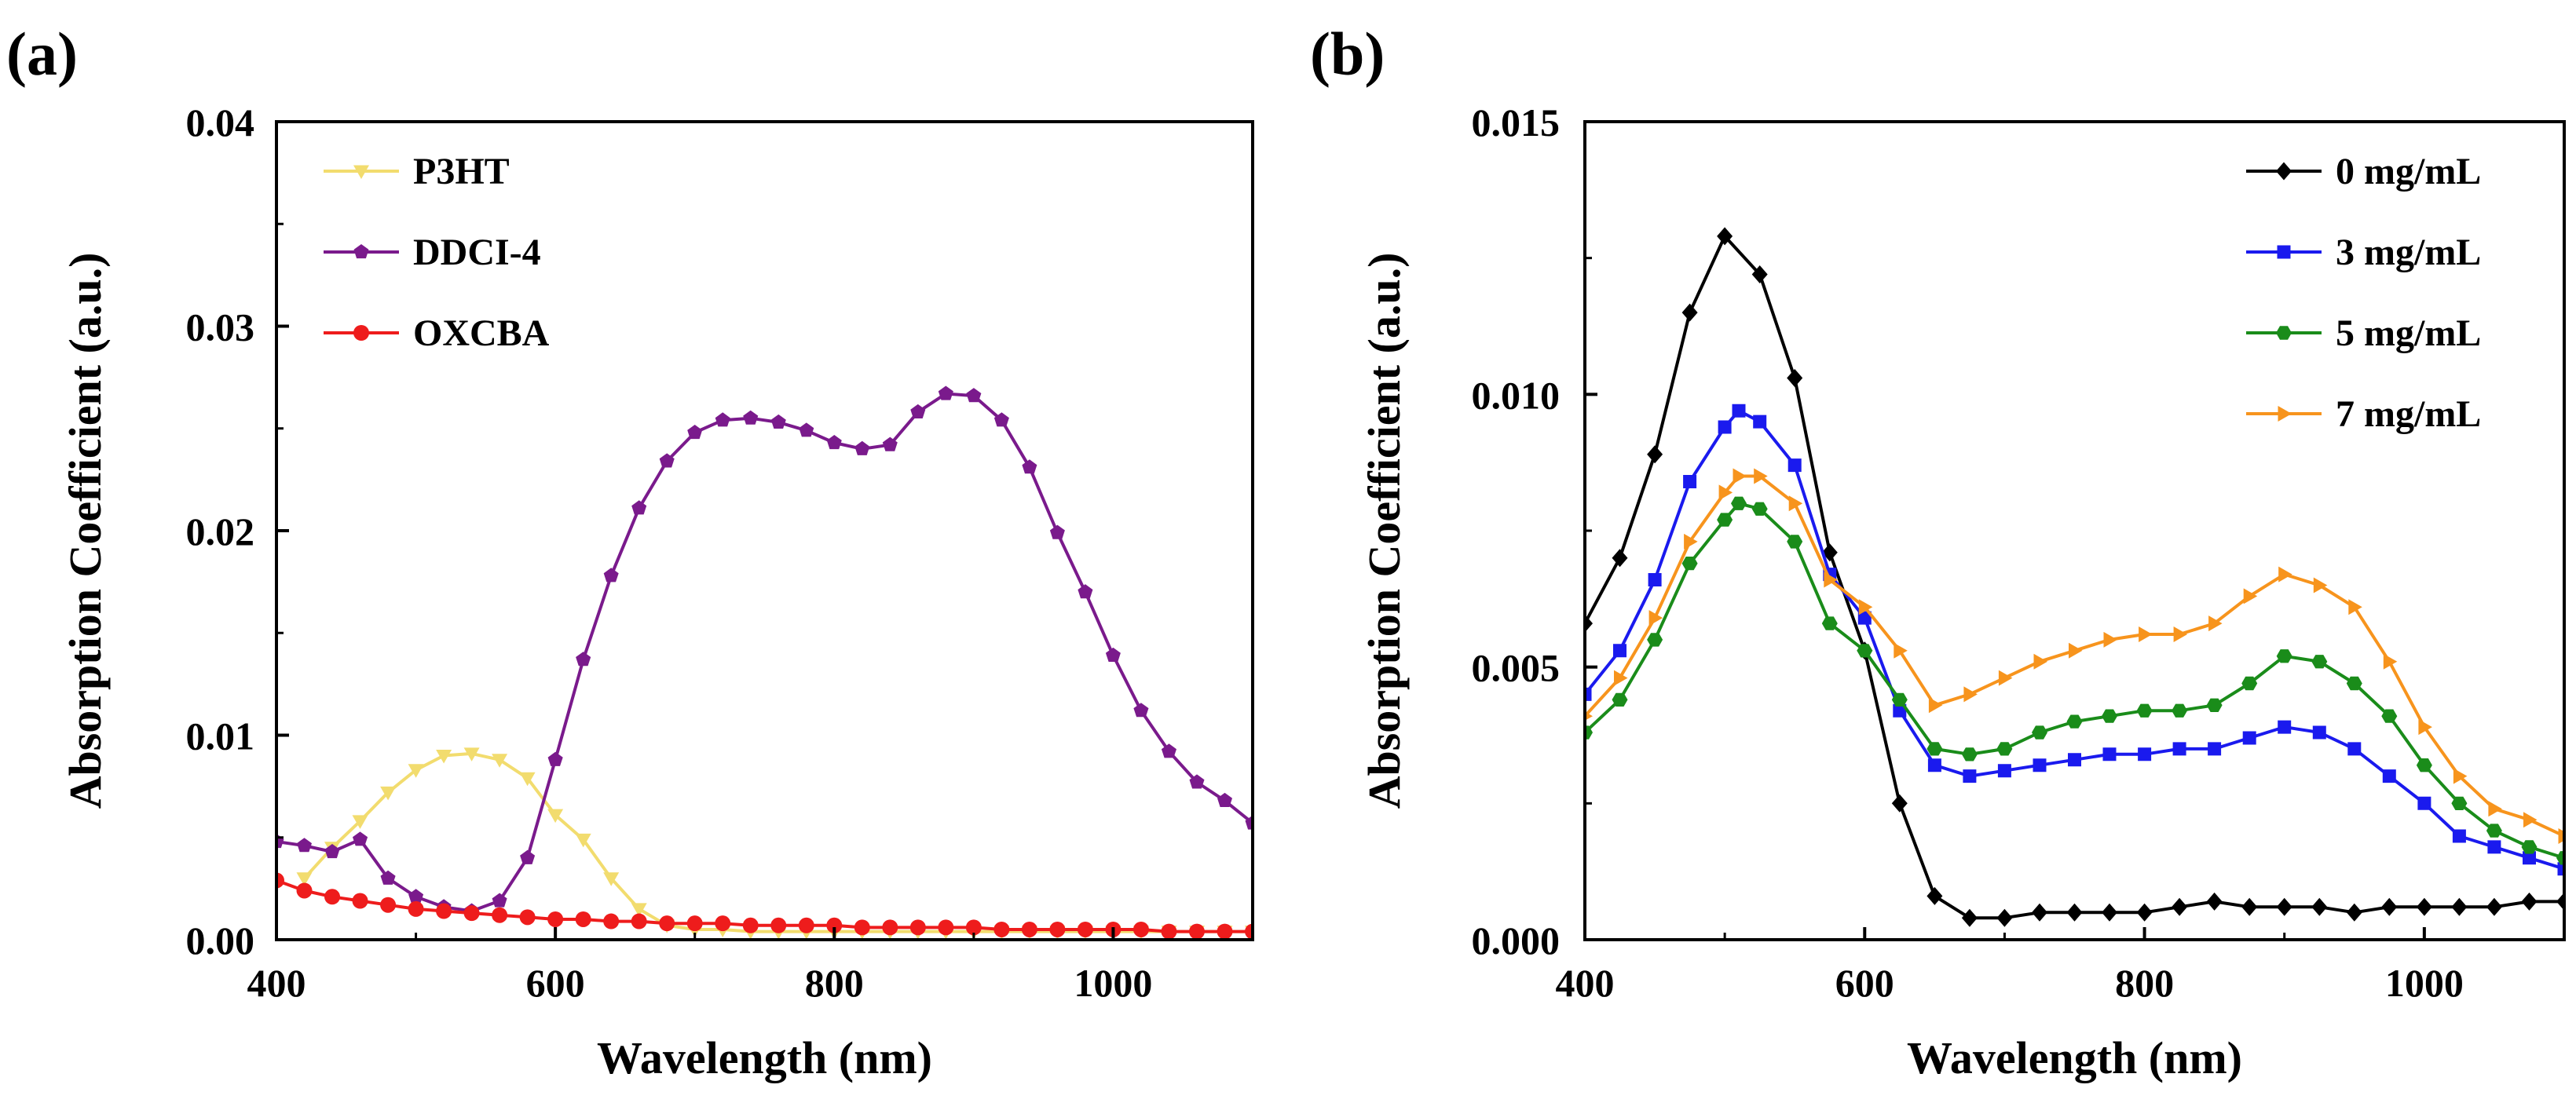  What do you see at coordinates (835, 983) in the screenshot?
I see `x-tick-label: 800` at bounding box center [835, 983].